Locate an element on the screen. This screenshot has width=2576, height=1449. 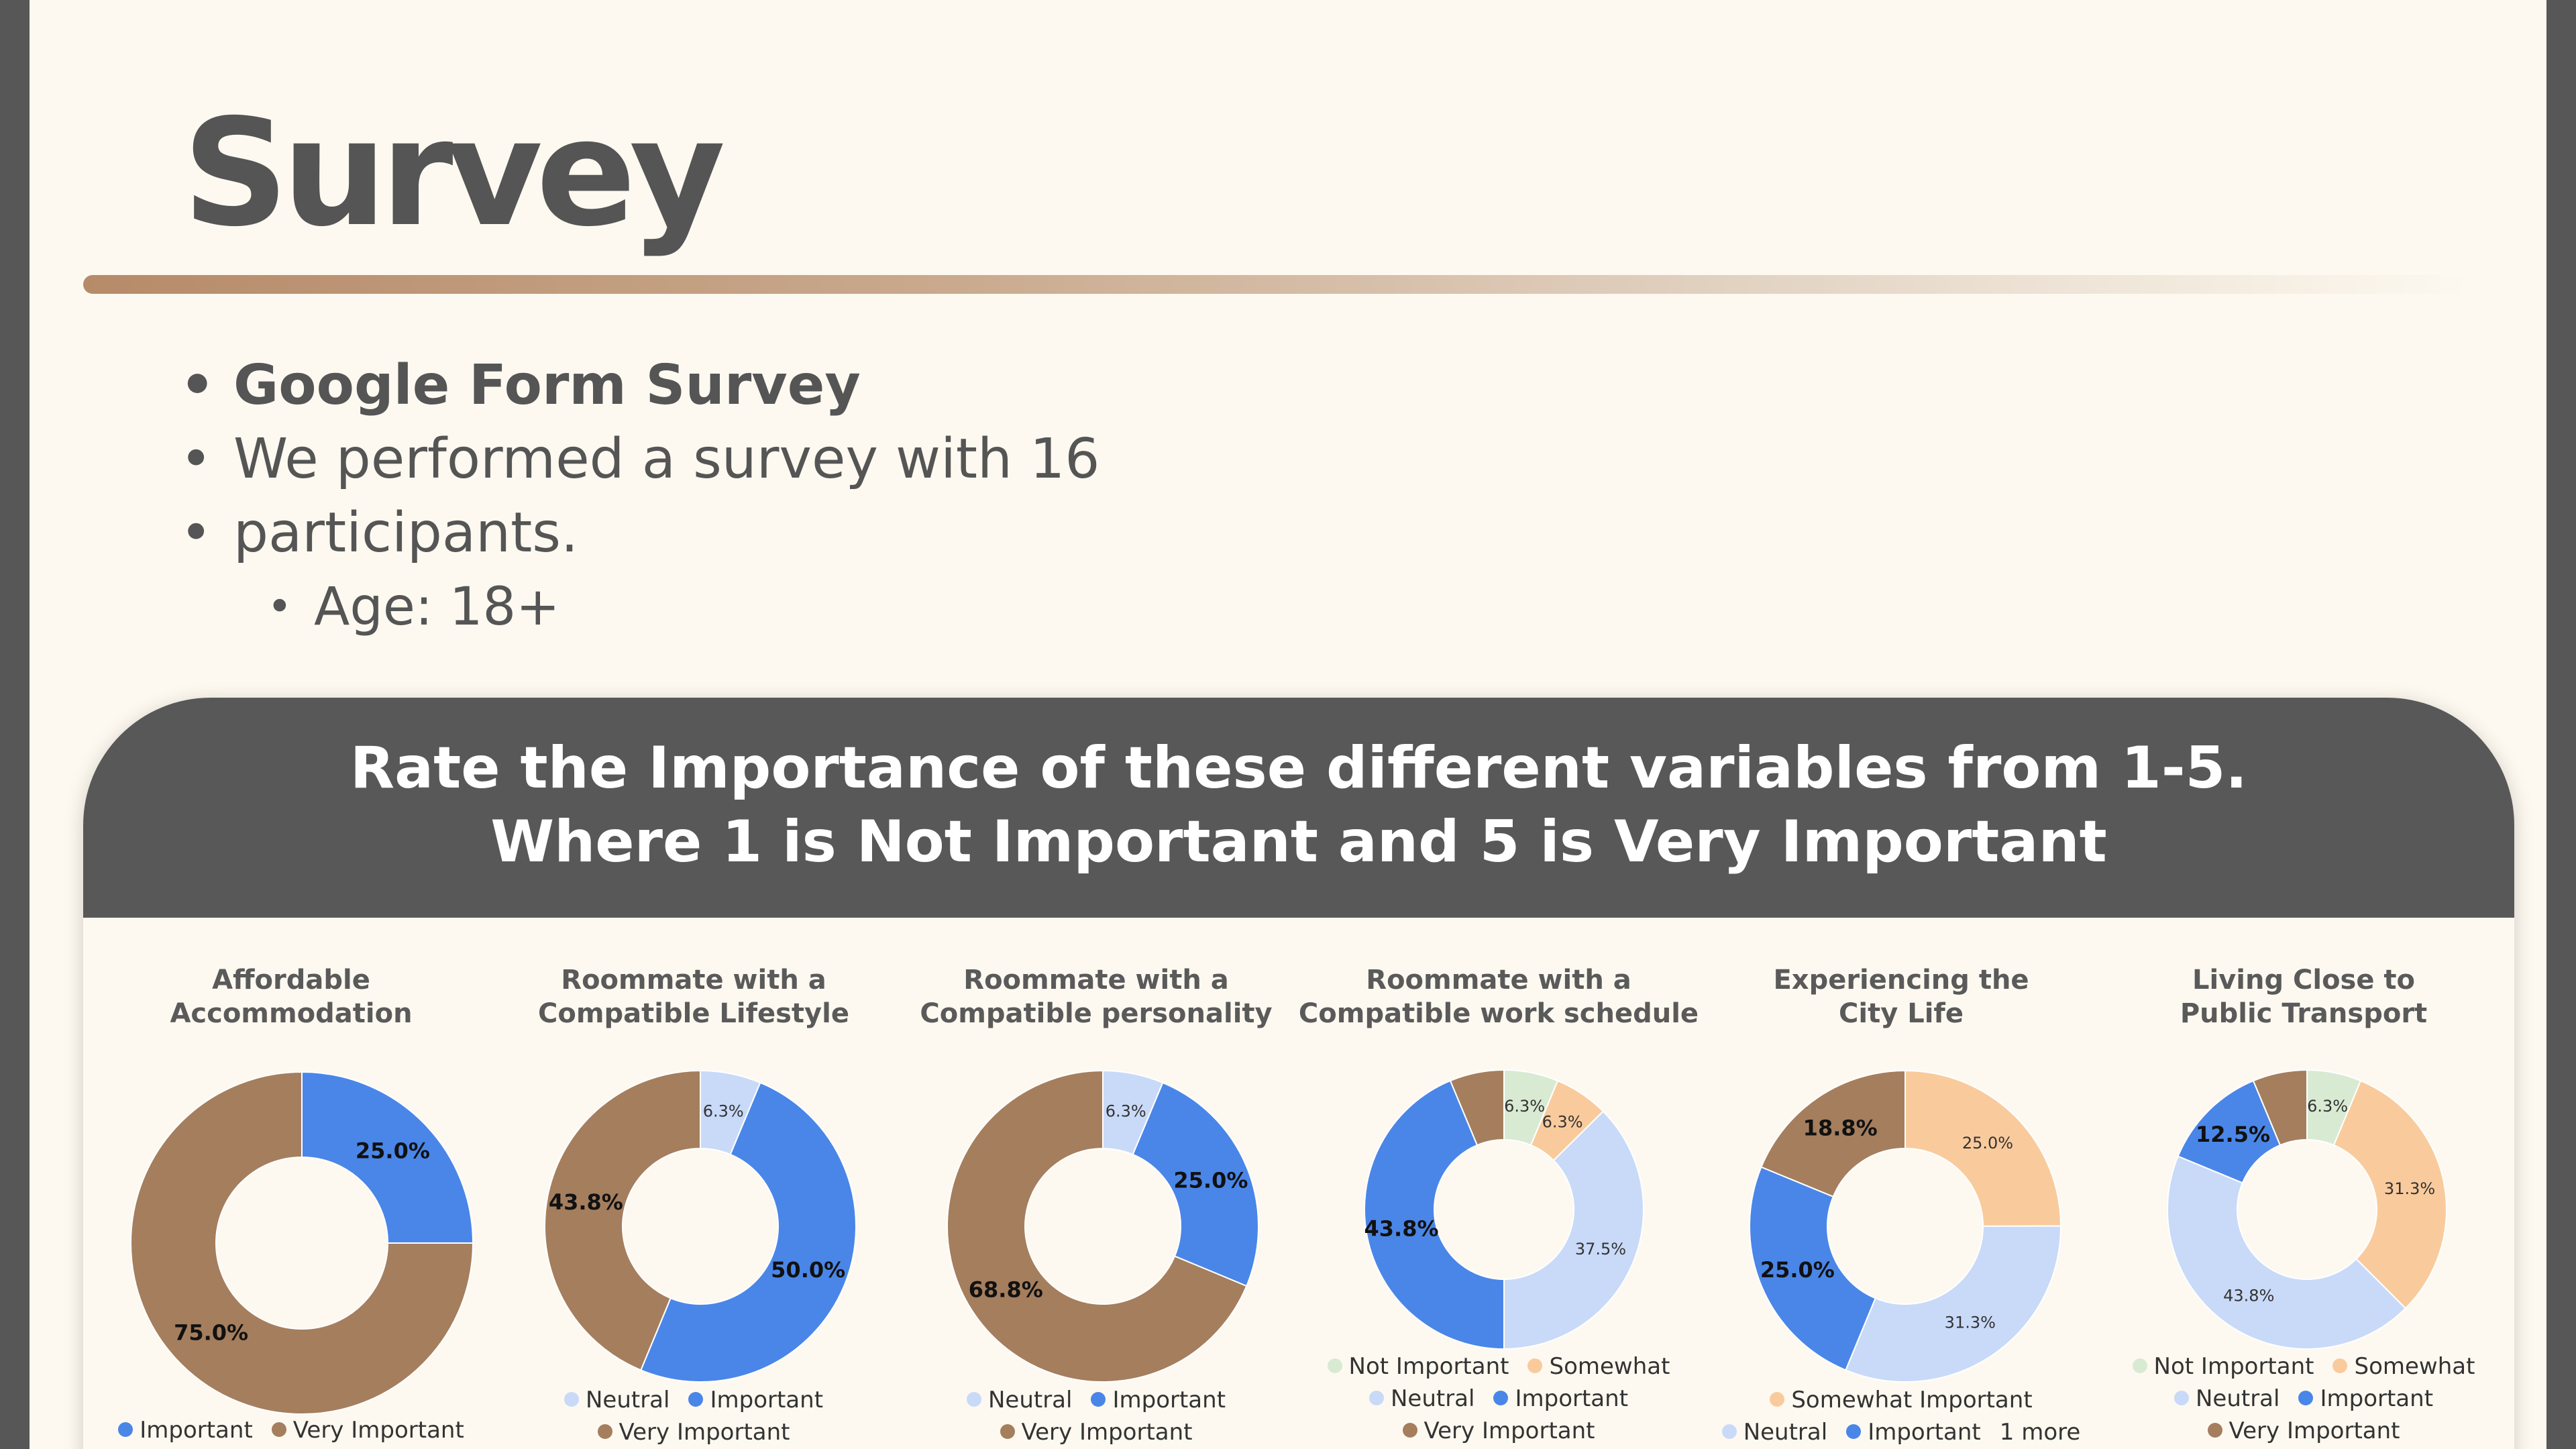
donut-svg: 6.3% 50.0% 43.8% is located at coordinates (700, 1226).